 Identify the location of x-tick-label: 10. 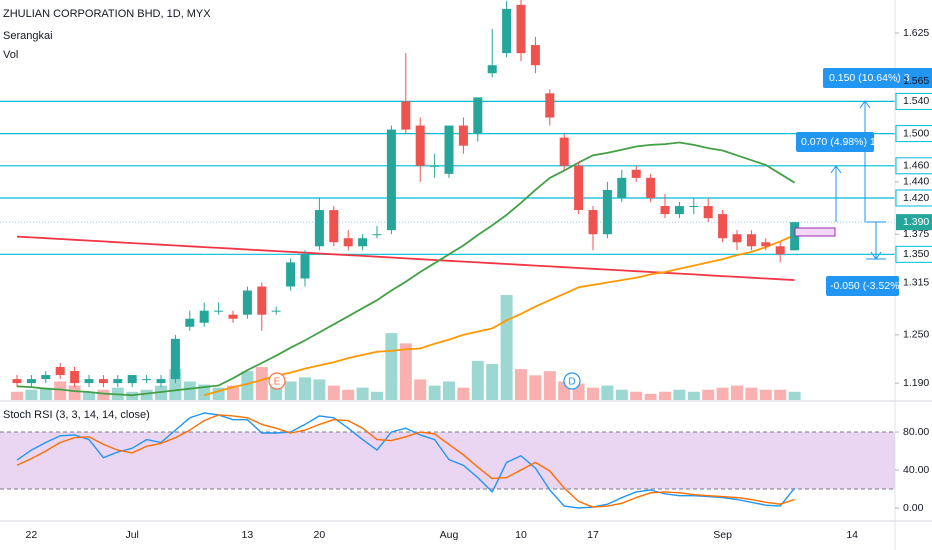
(521, 535).